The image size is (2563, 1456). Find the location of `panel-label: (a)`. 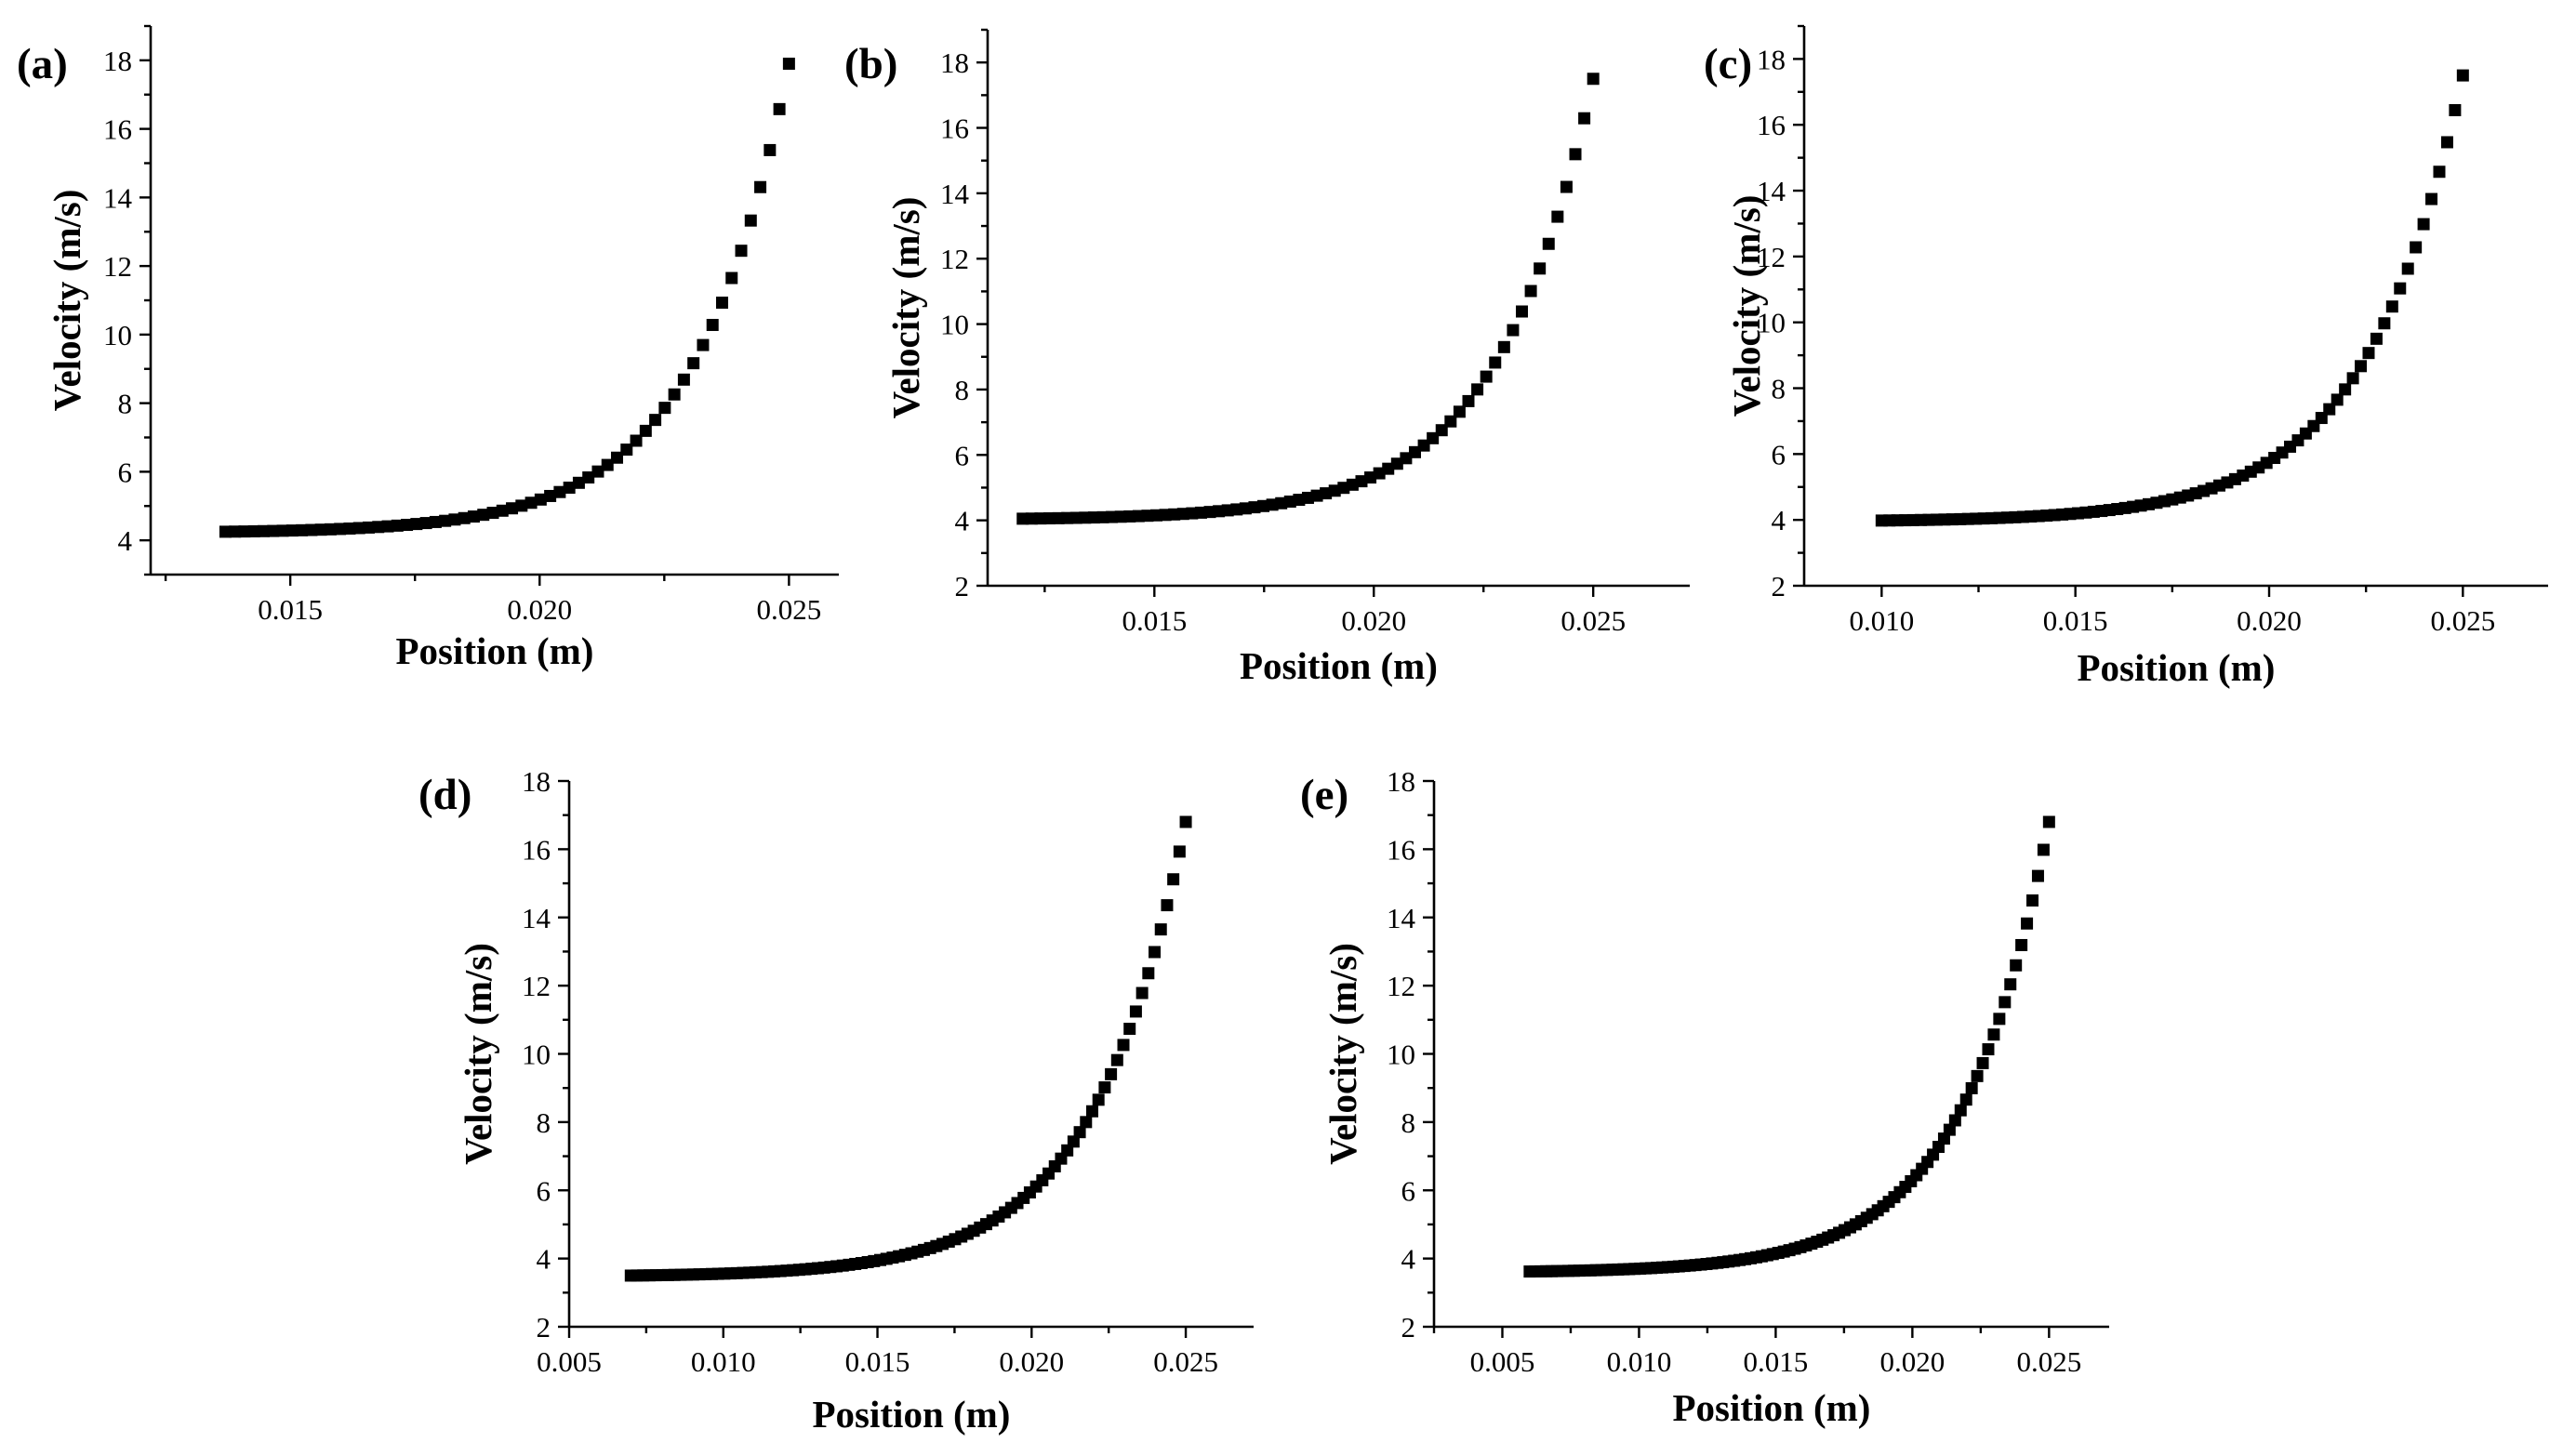

panel-label: (a) is located at coordinates (42, 64).